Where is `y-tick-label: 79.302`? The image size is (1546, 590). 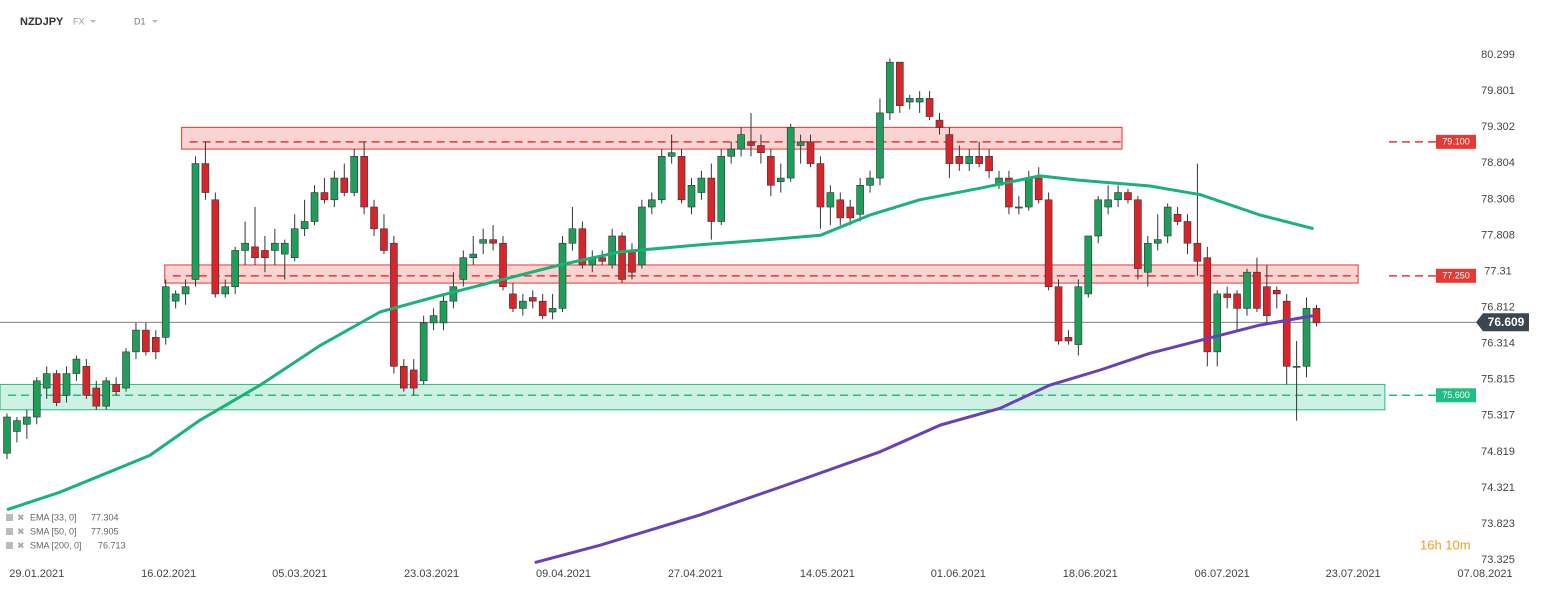
y-tick-label: 79.302 is located at coordinates (1498, 127).